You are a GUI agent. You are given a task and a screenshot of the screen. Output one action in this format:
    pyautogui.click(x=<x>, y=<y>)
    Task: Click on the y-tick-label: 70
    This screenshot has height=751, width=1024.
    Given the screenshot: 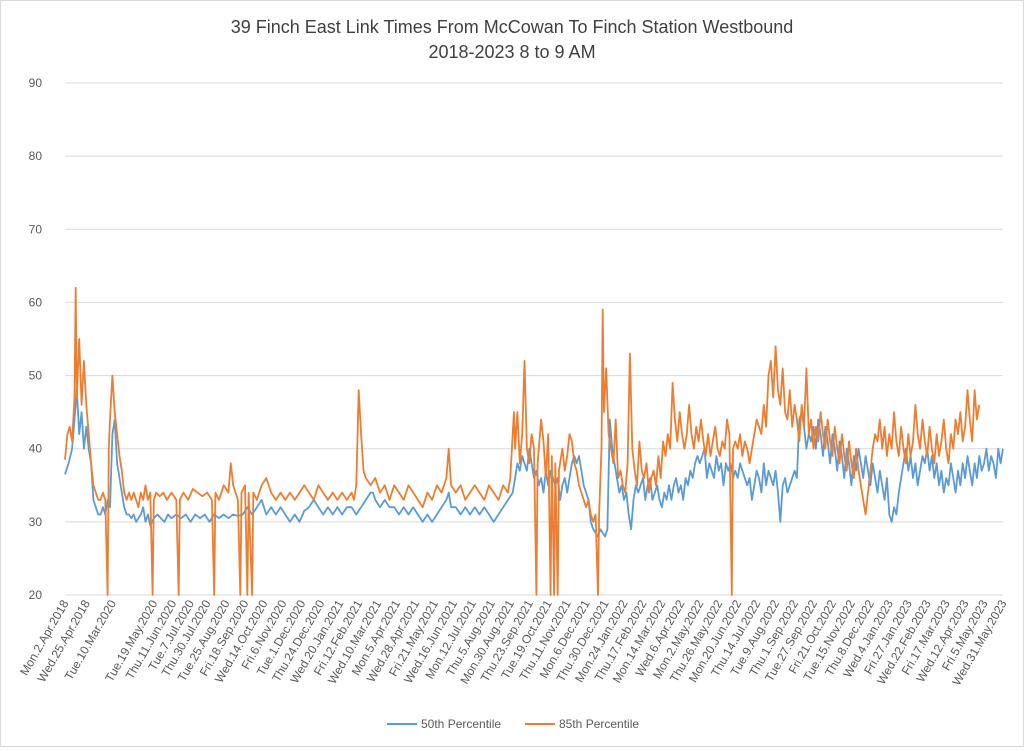 What is the action you would take?
    pyautogui.click(x=36, y=229)
    